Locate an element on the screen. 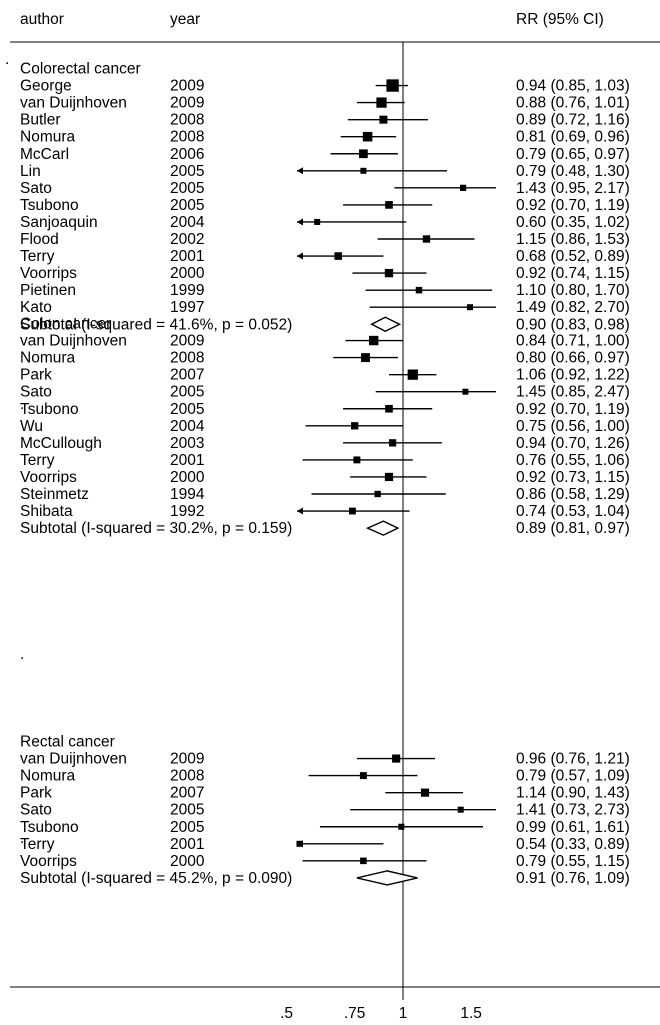 Image resolution: width=660 pixels, height=1025 pixels. study-author: Pietinen is located at coordinates (48, 290).